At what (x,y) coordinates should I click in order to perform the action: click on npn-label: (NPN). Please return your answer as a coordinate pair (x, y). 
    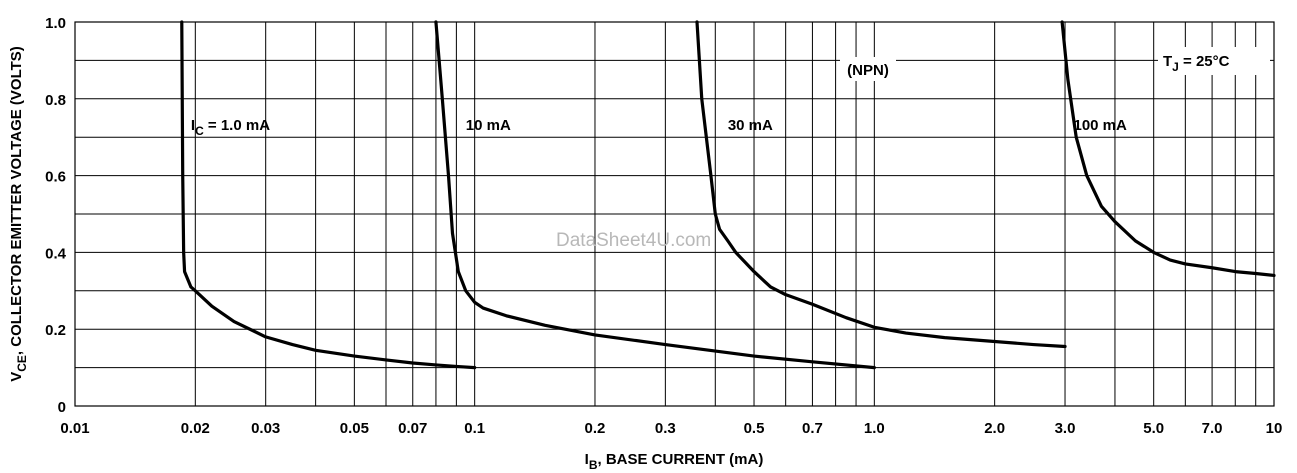
    Looking at the image, I should click on (868, 70).